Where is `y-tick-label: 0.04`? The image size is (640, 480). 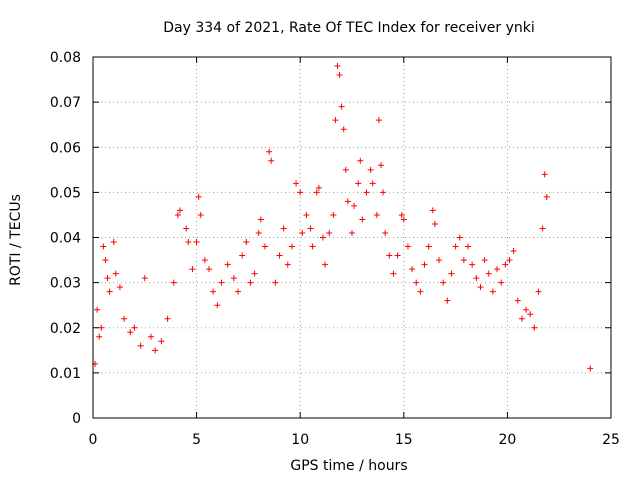 y-tick-label: 0.04 is located at coordinates (65, 239).